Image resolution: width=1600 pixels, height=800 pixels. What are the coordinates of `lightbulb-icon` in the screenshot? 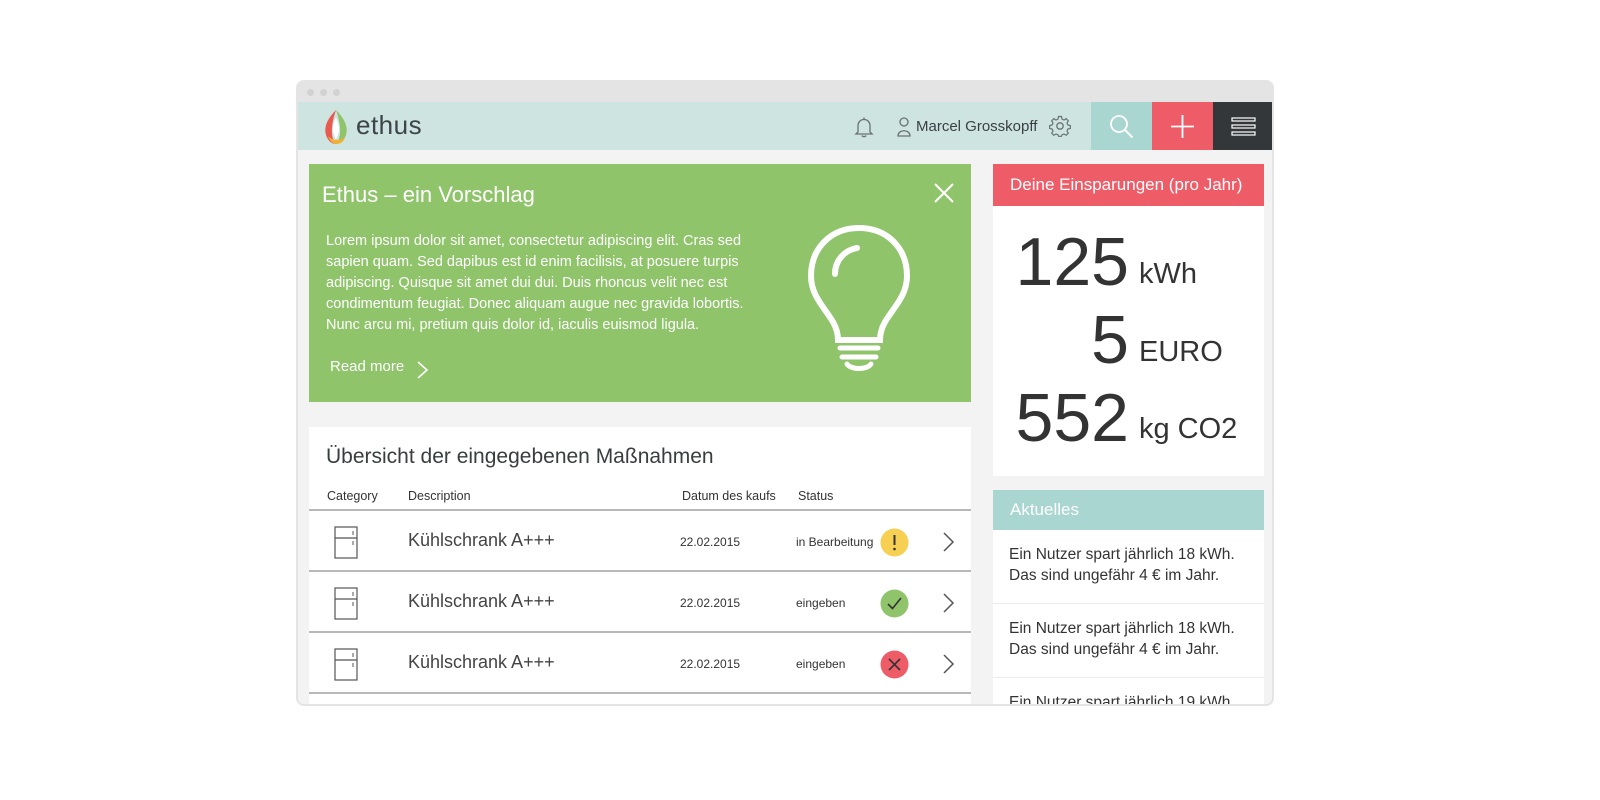 It's located at (859, 297).